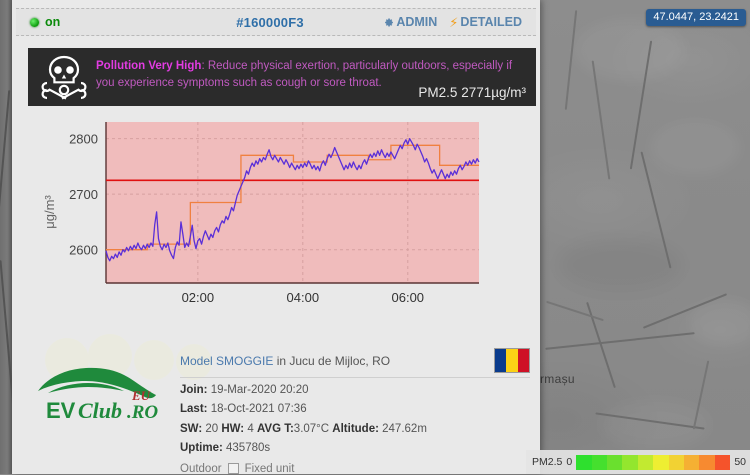  I want to click on avg-t-label: AVG T:, so click(275, 428).